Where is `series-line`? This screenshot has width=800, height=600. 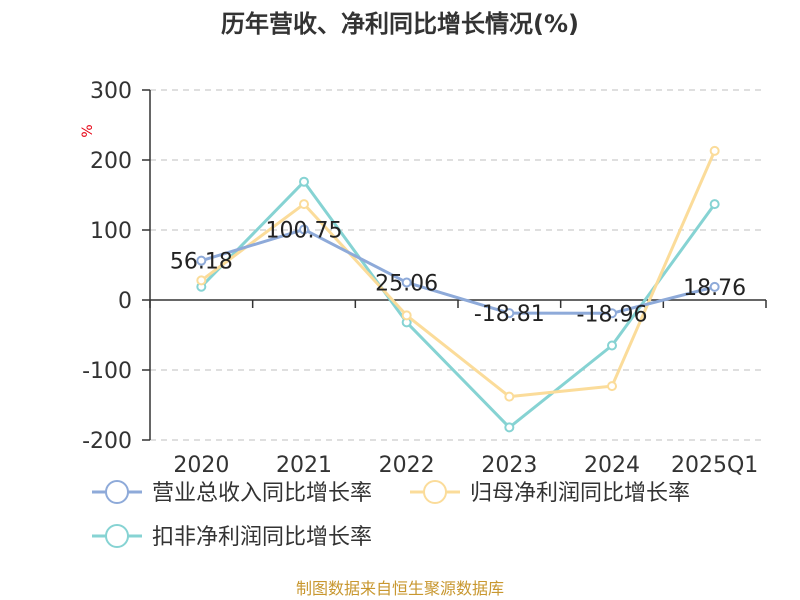
series-line is located at coordinates (458, 271).